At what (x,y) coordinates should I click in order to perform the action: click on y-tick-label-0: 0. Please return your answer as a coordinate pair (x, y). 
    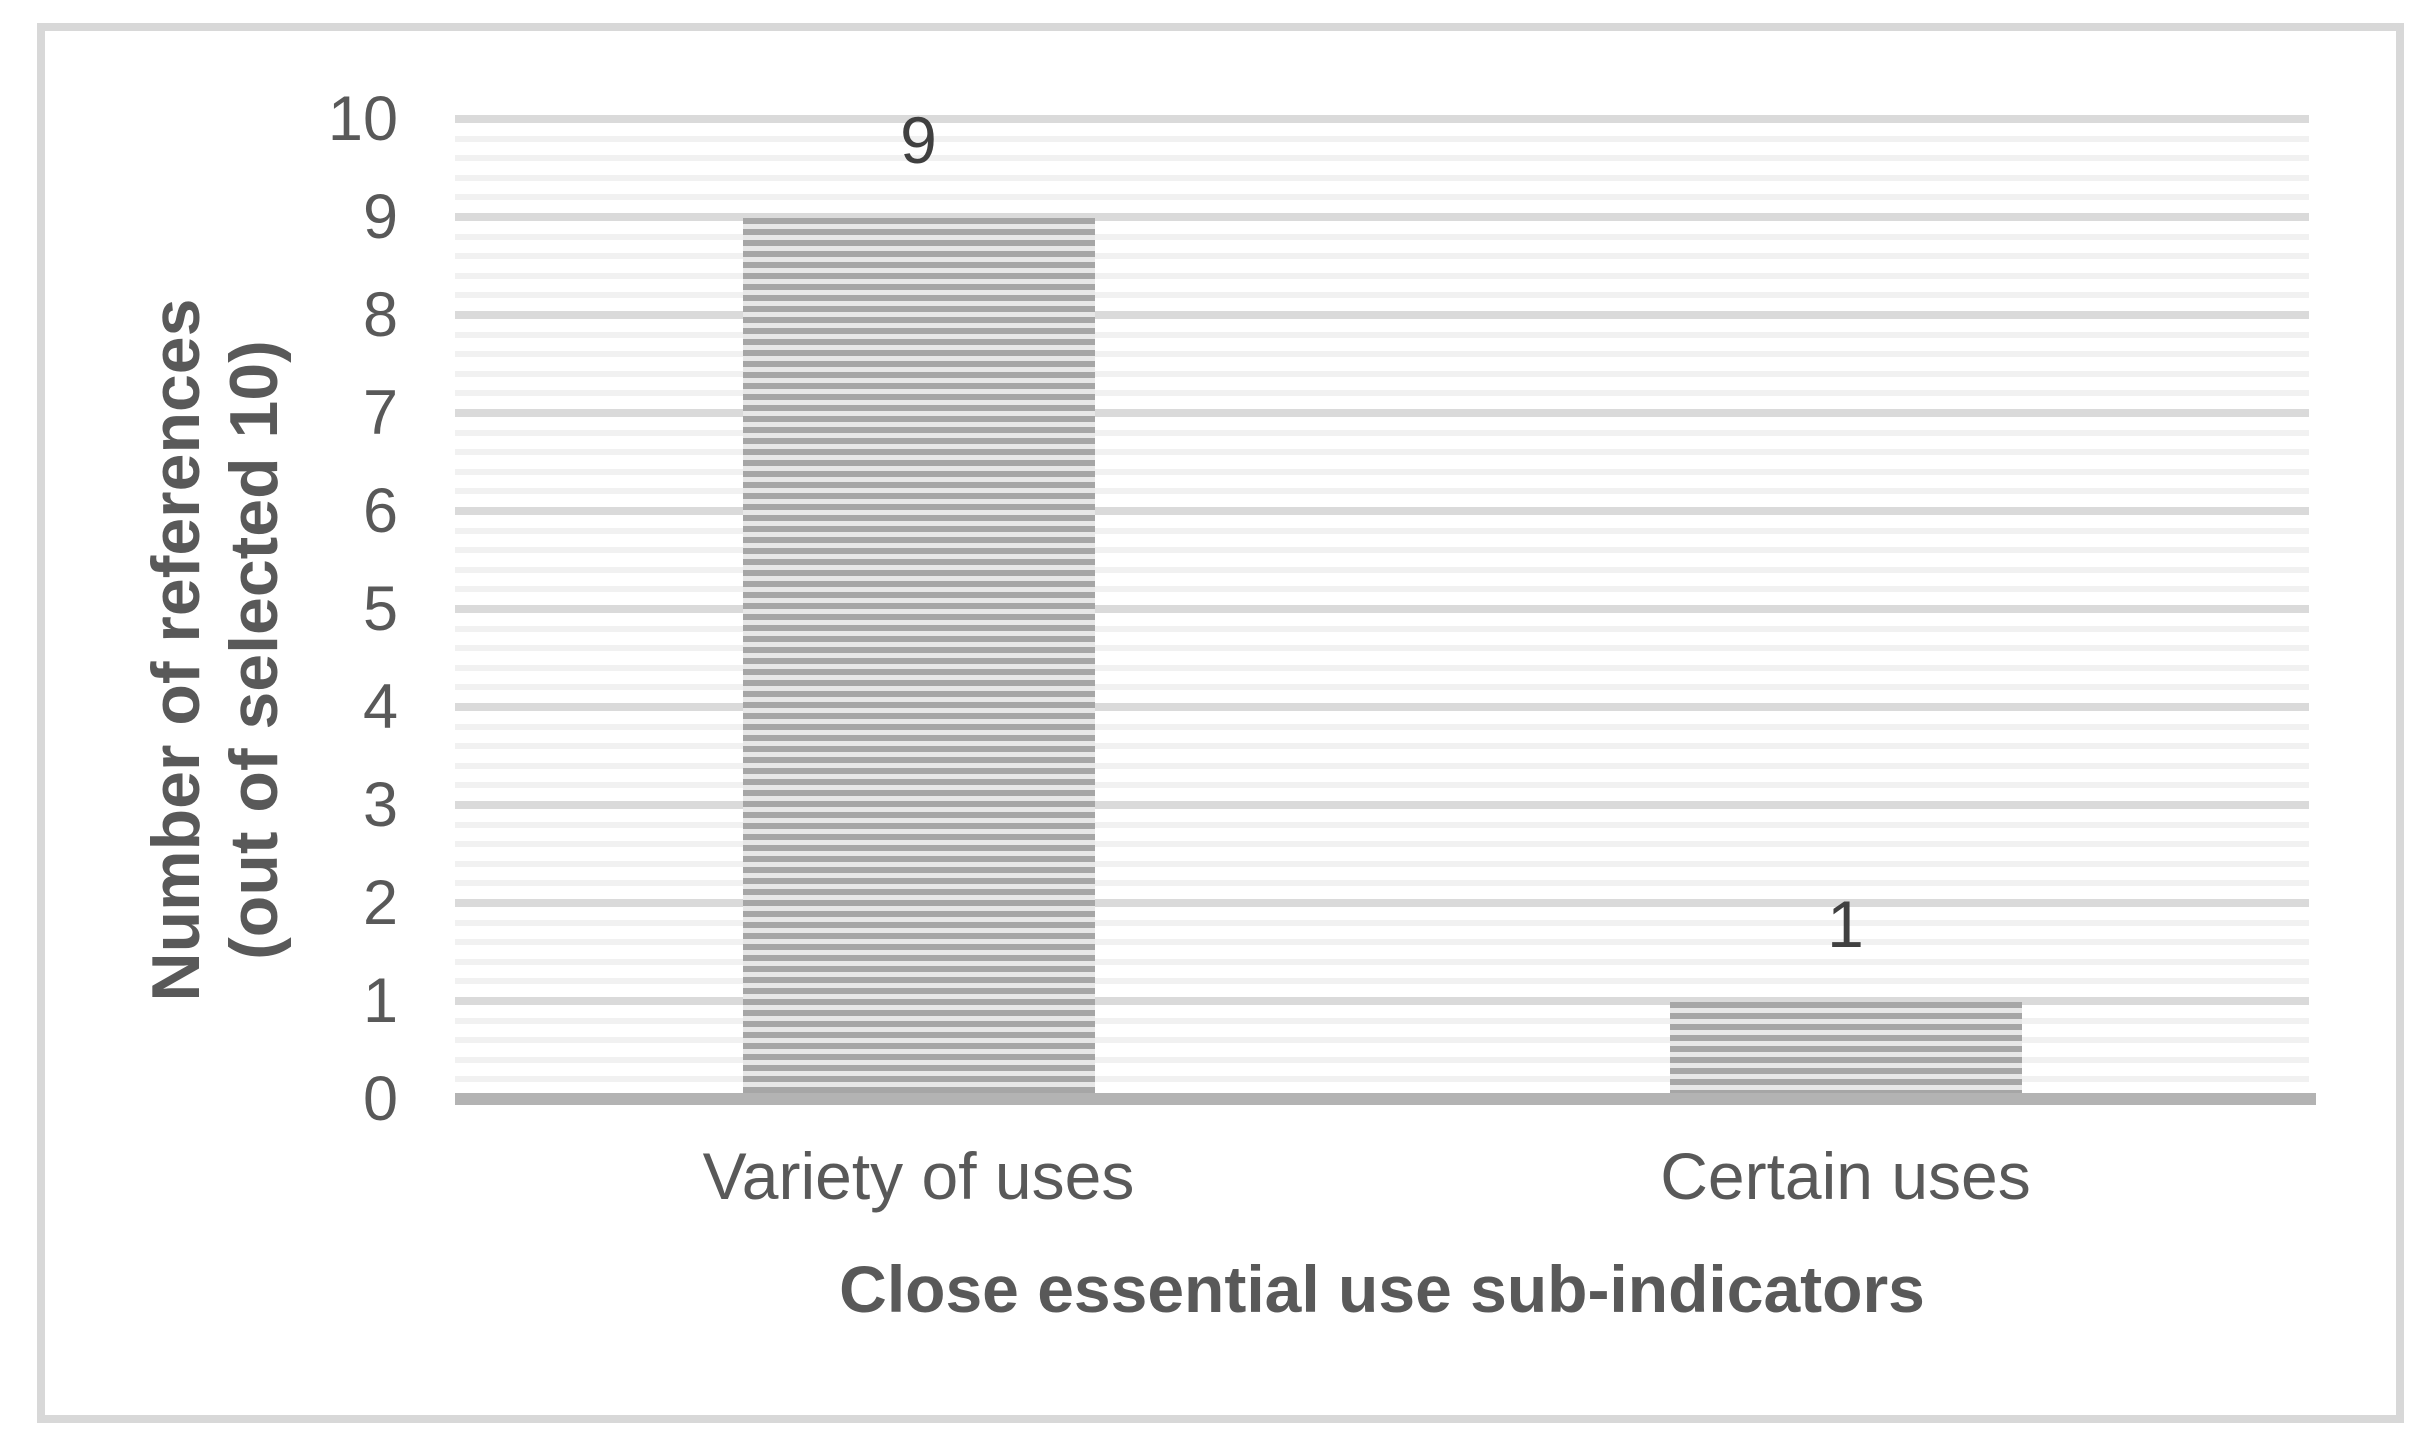
    Looking at the image, I should click on (380, 1099).